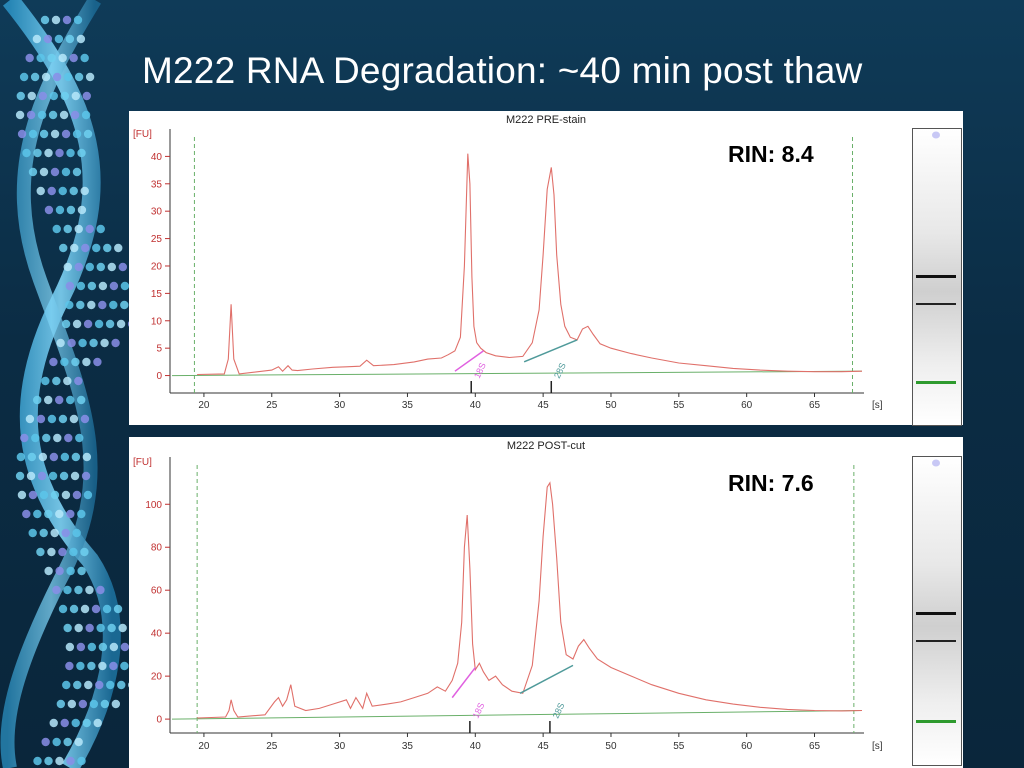 This screenshot has width=1024, height=768. What do you see at coordinates (157, 212) in the screenshot?
I see `y-tick-label: 30` at bounding box center [157, 212].